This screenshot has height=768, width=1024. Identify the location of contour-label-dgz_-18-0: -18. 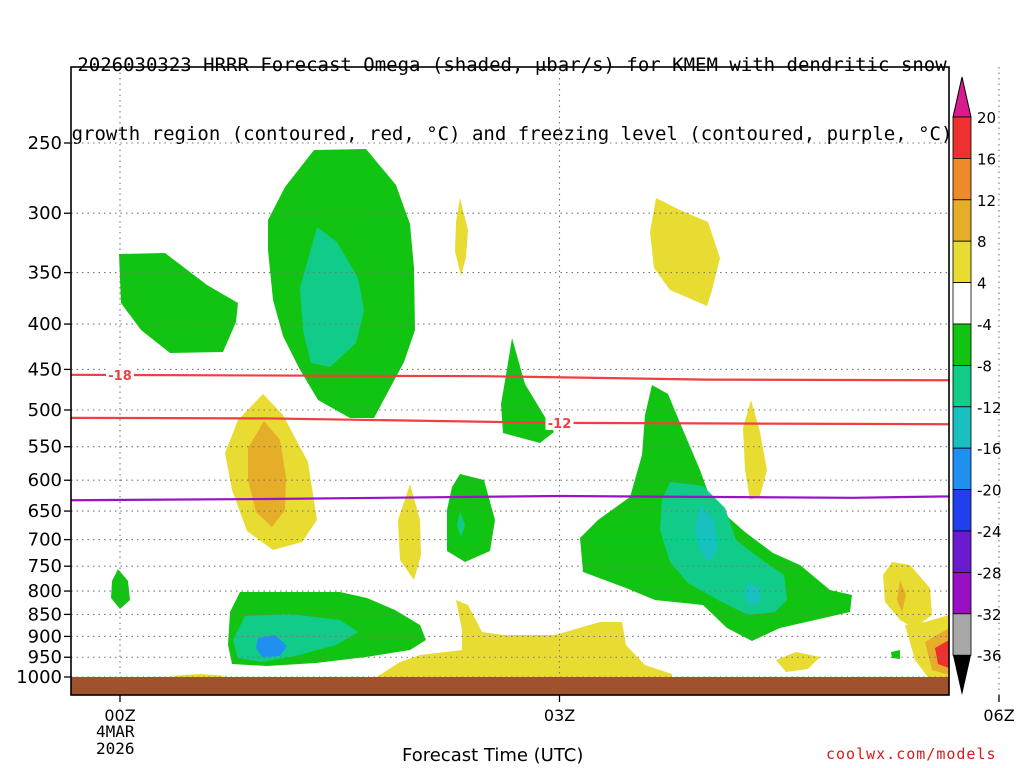
(120, 376).